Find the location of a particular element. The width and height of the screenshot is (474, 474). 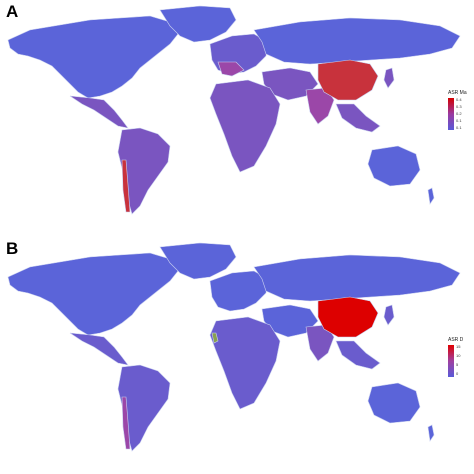

legend-title: ASR D is located at coordinates (456, 340).